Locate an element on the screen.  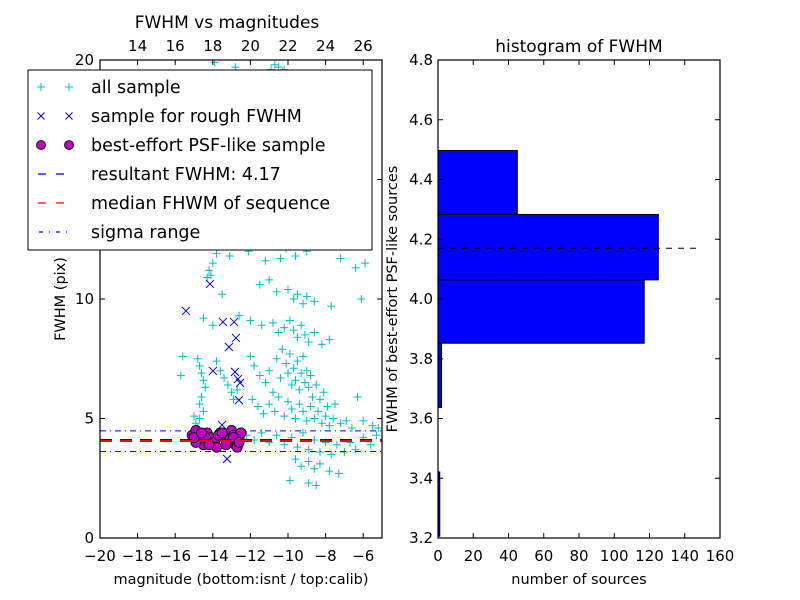
legend-label: best-effort PSF-like sample is located at coordinates (208, 146).